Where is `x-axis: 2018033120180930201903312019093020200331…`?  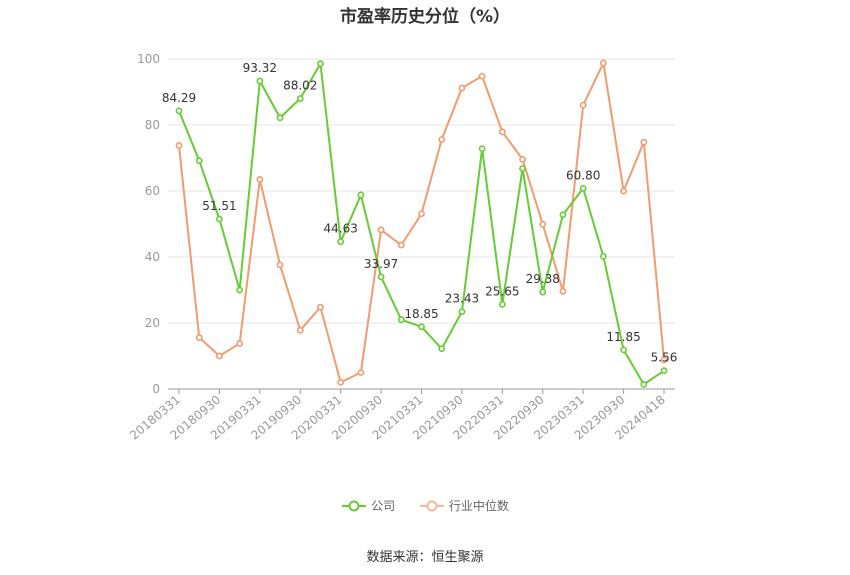
x-axis: 2018033120180930201903312019093020200331… is located at coordinates (401, 415).